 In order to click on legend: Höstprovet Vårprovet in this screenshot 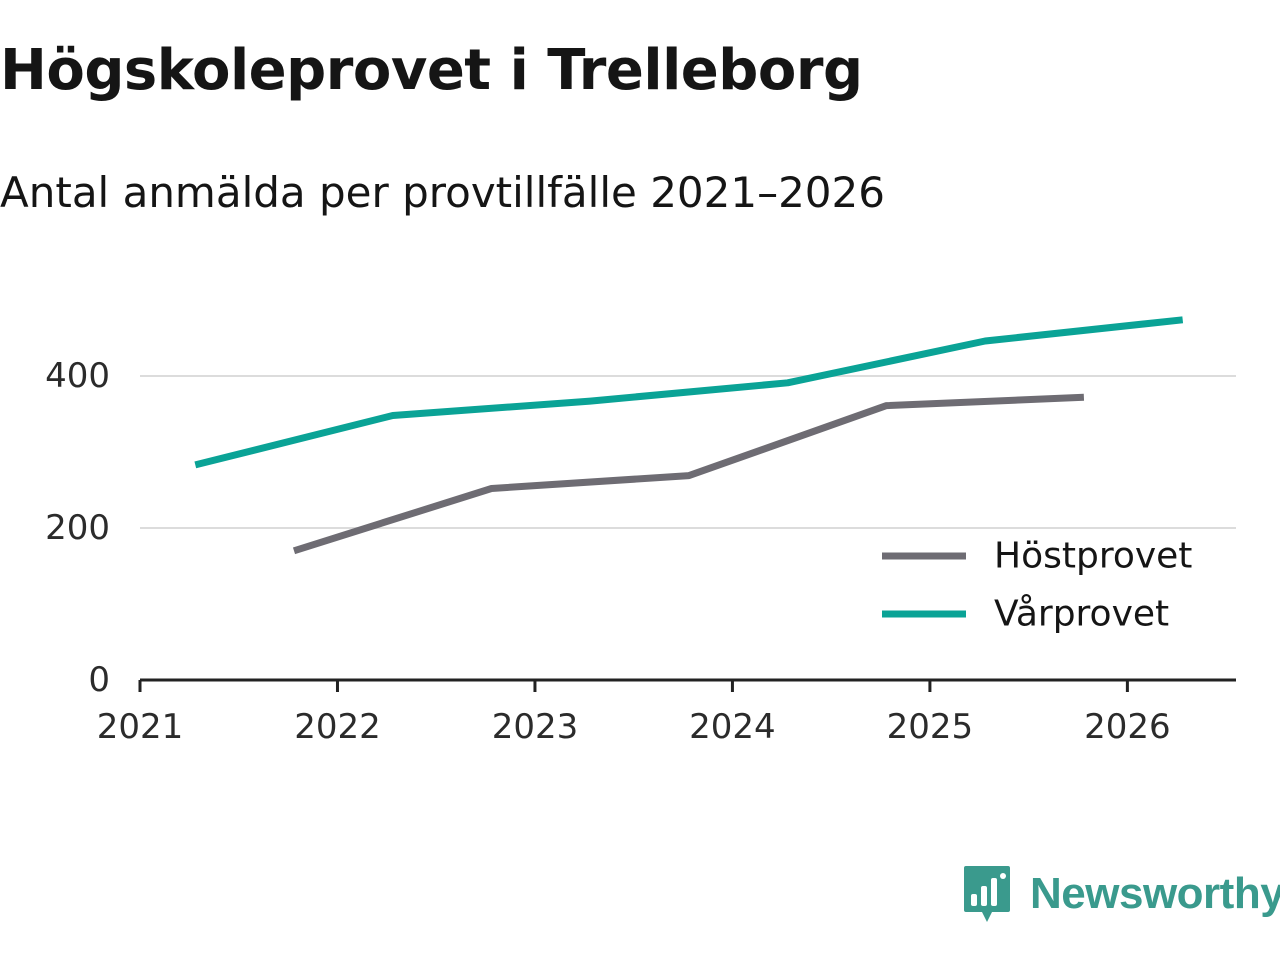, I will do `click(1040, 590)`.